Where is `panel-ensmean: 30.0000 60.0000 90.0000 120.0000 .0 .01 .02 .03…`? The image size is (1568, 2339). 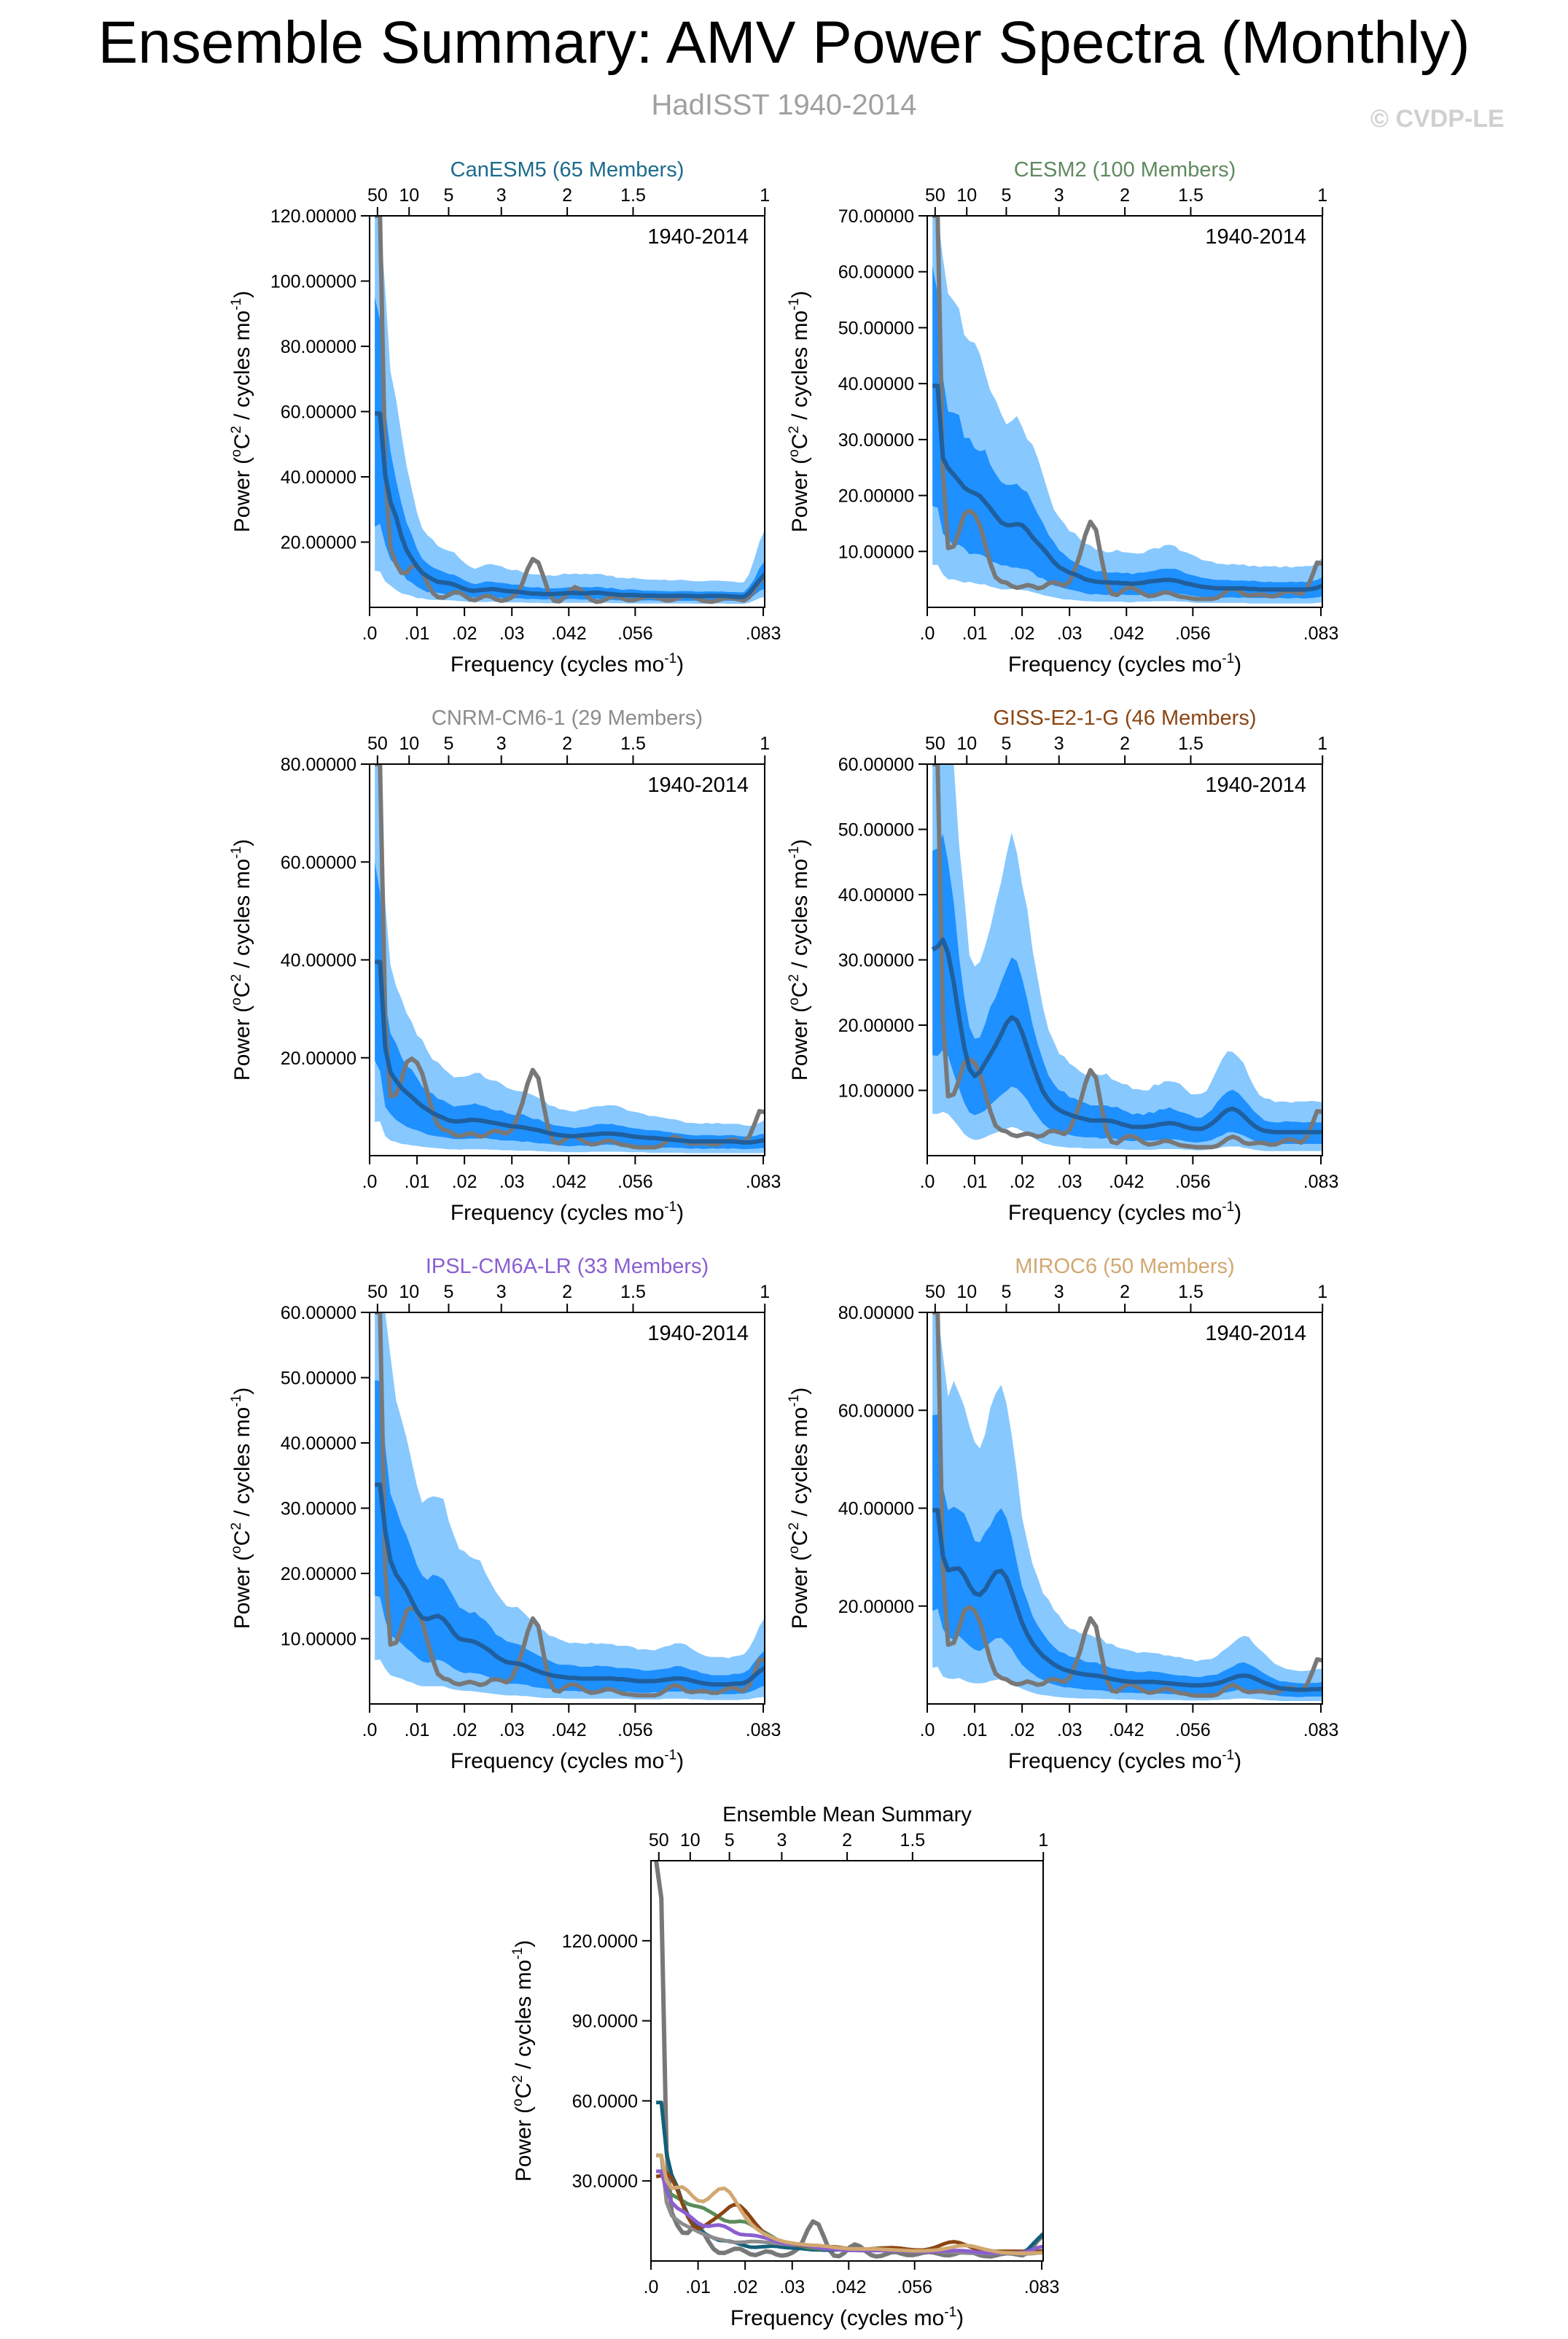 panel-ensmean: 30.0000 60.0000 90.0000 120.0000 .0 .01 .02 .03… is located at coordinates (785, 2067).